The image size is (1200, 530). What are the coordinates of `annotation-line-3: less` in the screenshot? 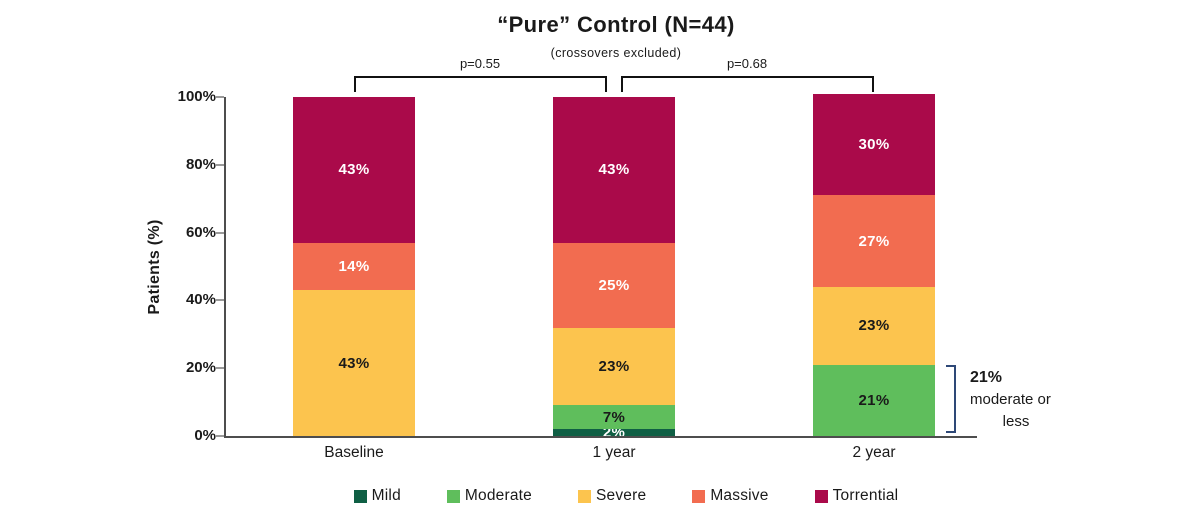 It's located at (1016, 421).